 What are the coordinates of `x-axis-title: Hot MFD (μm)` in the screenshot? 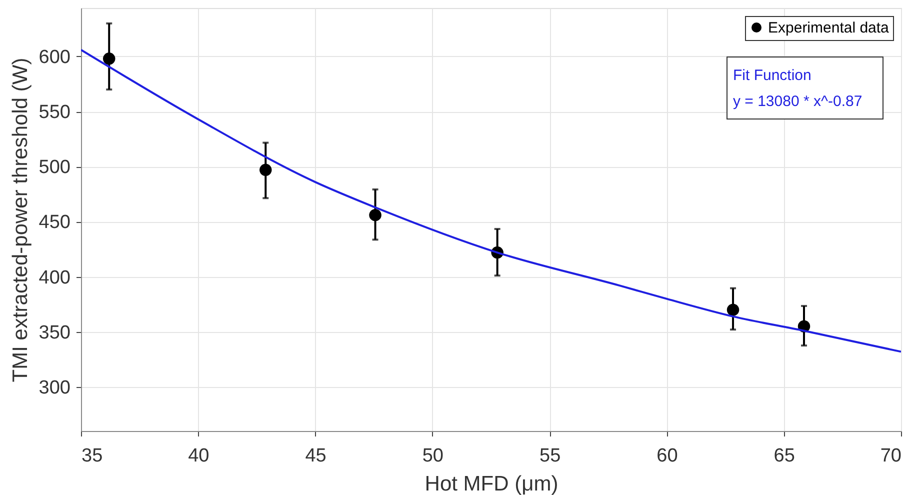 It's located at (491, 483).